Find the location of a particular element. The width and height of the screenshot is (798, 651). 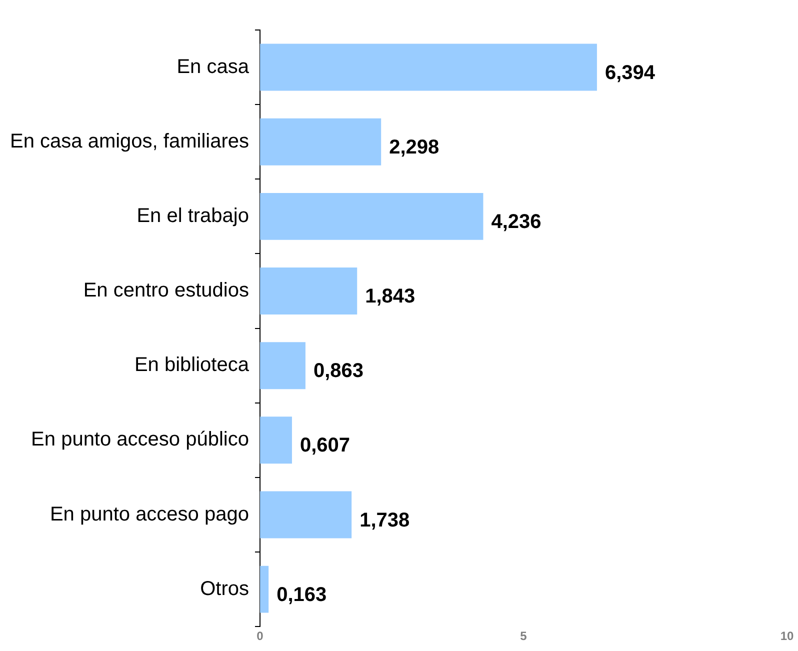

x-tick-label: 5 is located at coordinates (524, 636).